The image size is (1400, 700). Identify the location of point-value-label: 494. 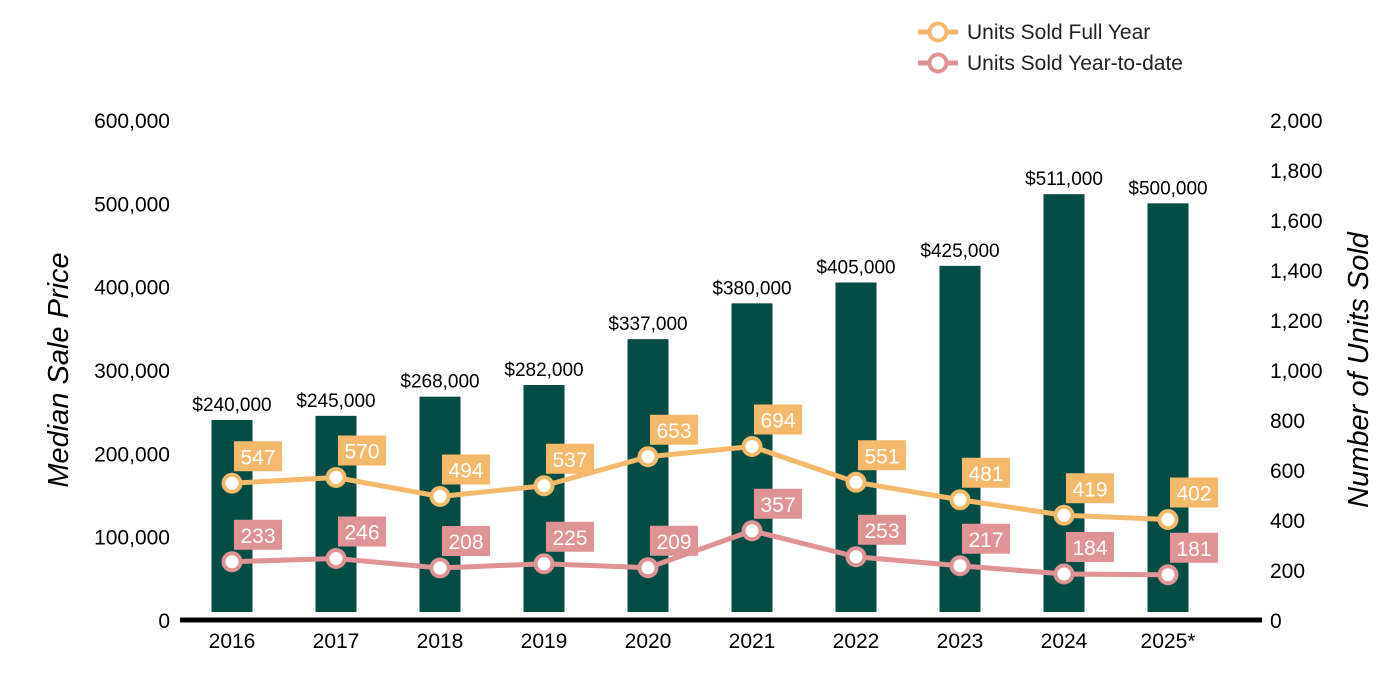
(465, 471).